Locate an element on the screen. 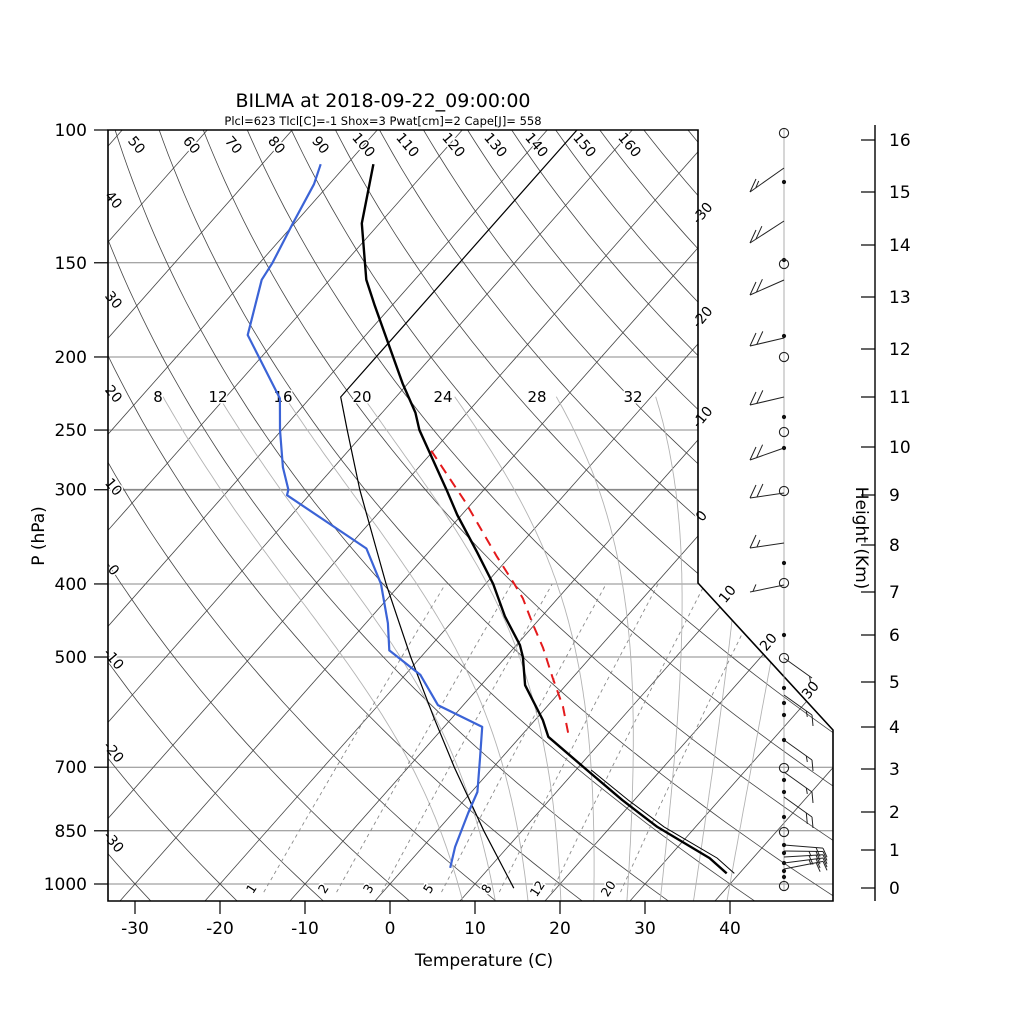 The width and height of the screenshot is (1024, 1024). dry-adiabat-label: 150 is located at coordinates (583, 145).